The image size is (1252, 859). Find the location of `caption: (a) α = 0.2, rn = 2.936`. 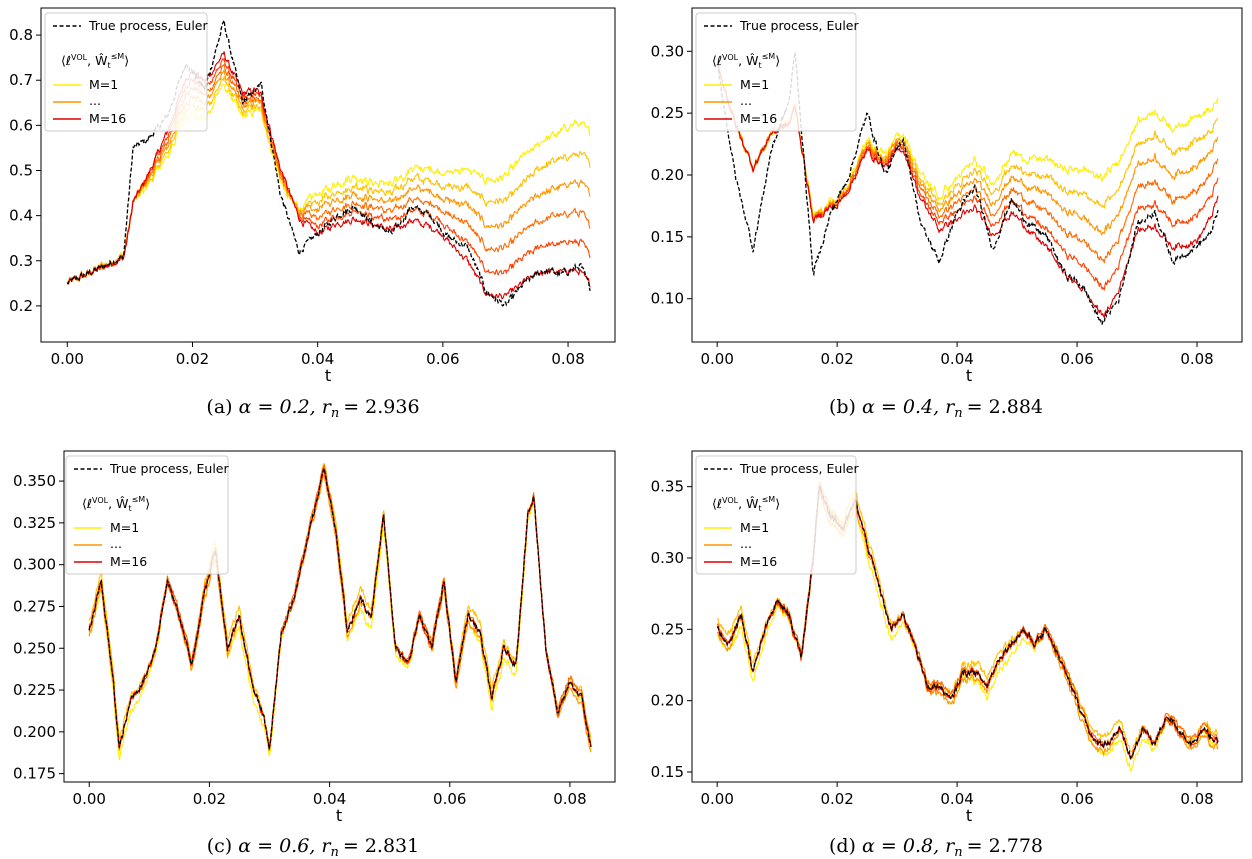

caption: (a) α = 0.2, rn = 2.936 is located at coordinates (312, 408).